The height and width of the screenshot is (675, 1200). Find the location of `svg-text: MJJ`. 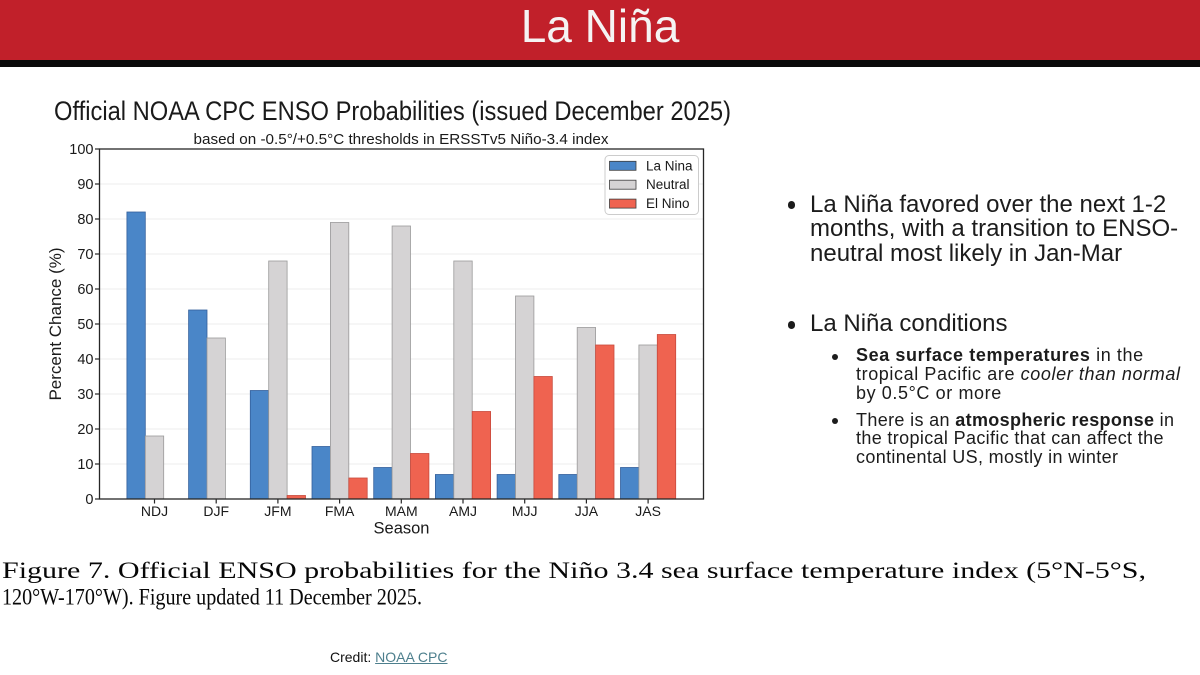

svg-text: MJJ is located at coordinates (525, 511).